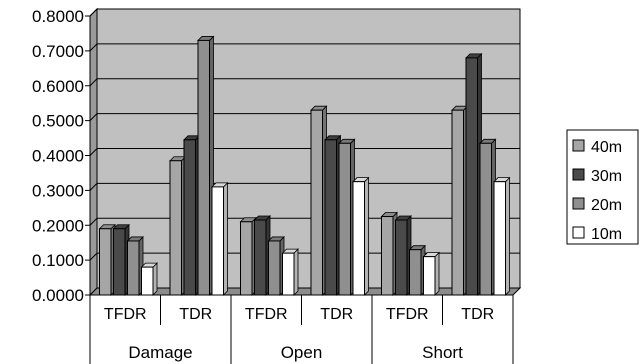  I want to click on legend: 40m 30m 20m 10m, so click(602, 187).